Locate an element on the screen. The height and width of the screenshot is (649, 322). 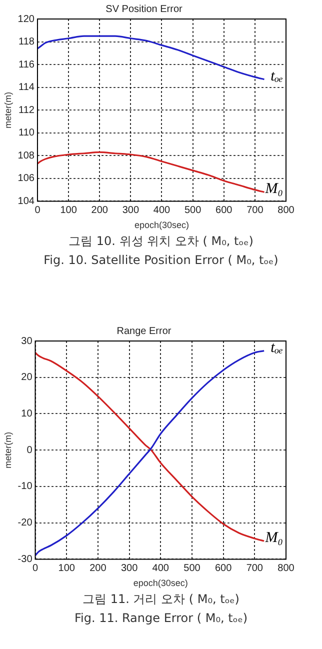
y-tick-label: 112 is located at coordinates (26, 110).